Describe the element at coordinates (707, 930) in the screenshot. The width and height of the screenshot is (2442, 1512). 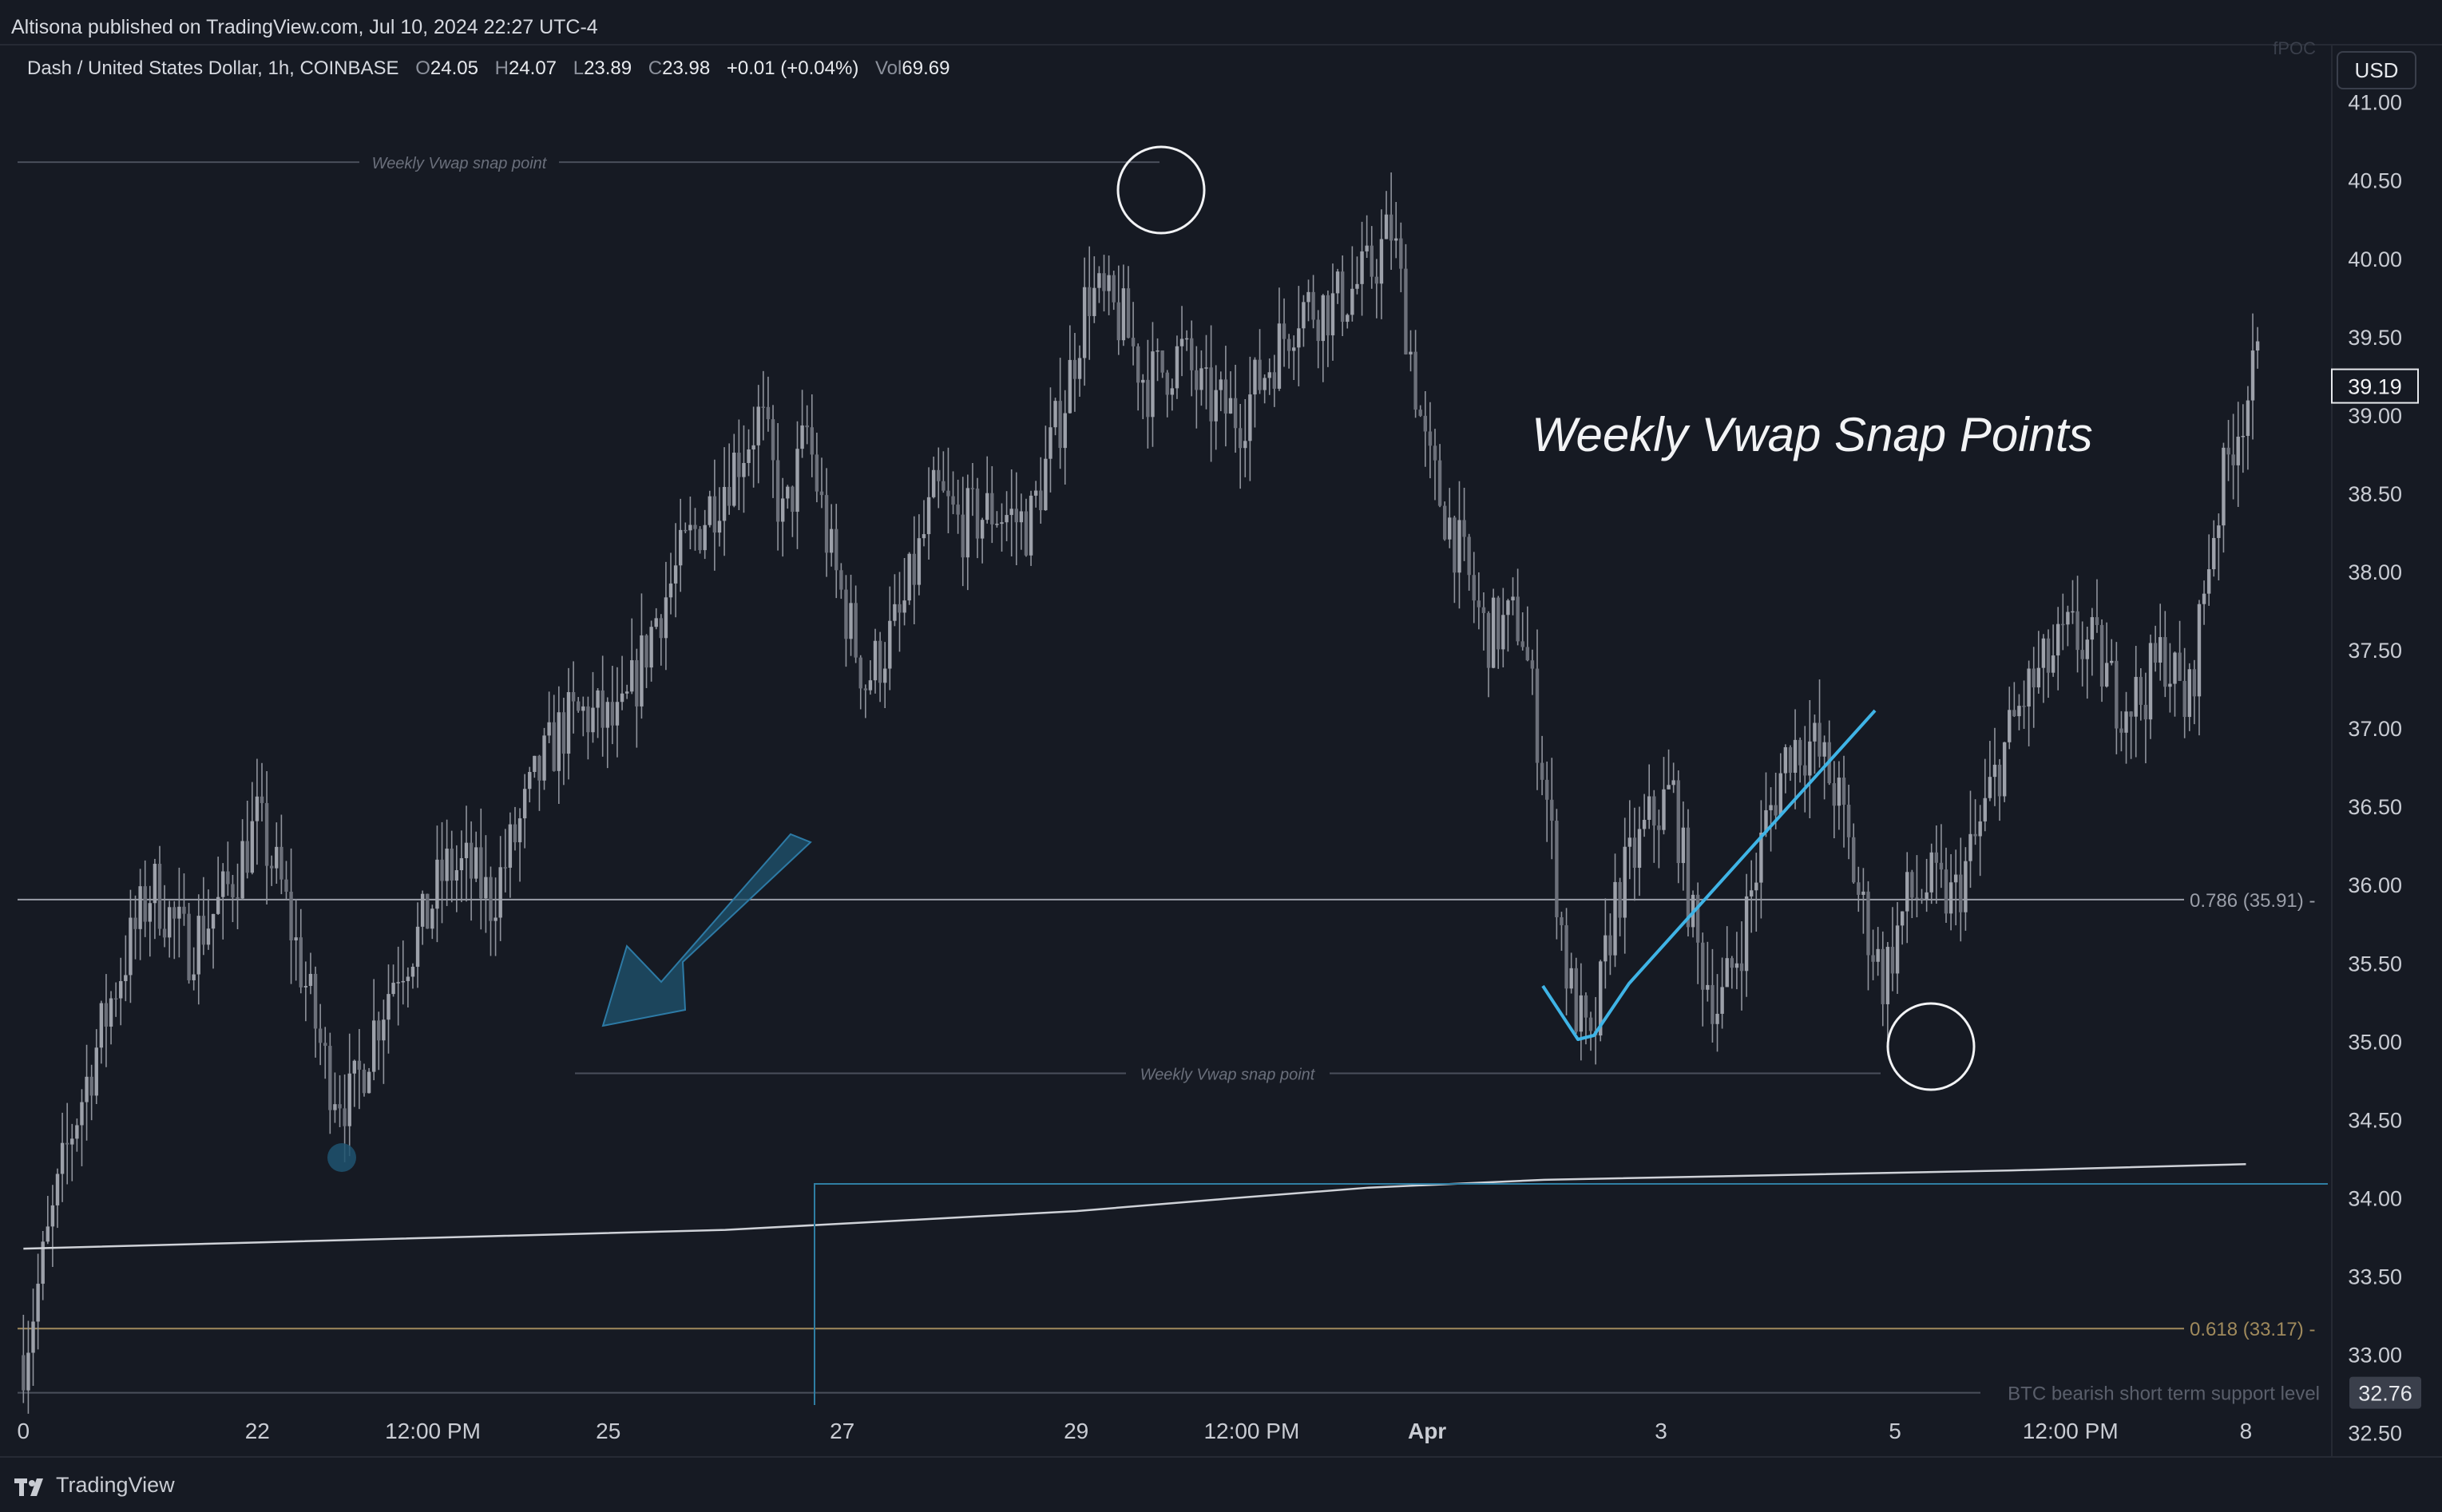
I see `down-left-arrow` at that location.